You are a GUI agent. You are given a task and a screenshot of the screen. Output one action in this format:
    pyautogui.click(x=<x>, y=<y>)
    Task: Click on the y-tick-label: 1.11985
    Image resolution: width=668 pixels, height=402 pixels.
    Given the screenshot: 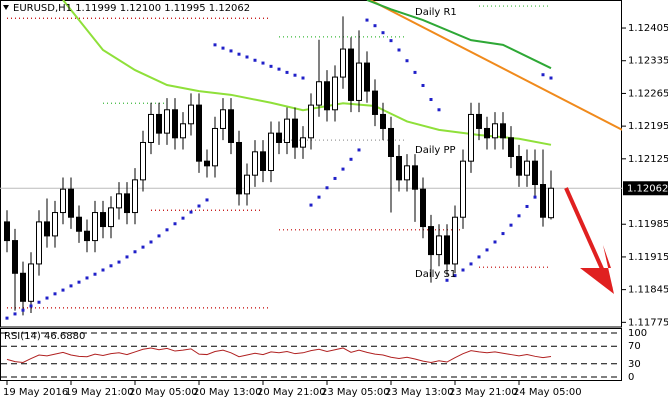 What is the action you would take?
    pyautogui.click(x=648, y=224)
    